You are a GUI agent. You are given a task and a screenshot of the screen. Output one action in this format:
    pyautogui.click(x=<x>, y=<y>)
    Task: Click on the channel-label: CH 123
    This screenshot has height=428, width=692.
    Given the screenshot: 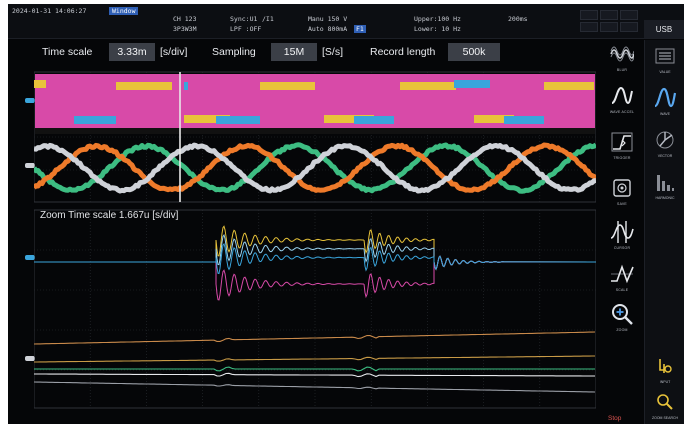 What is the action you would take?
    pyautogui.click(x=184, y=19)
    